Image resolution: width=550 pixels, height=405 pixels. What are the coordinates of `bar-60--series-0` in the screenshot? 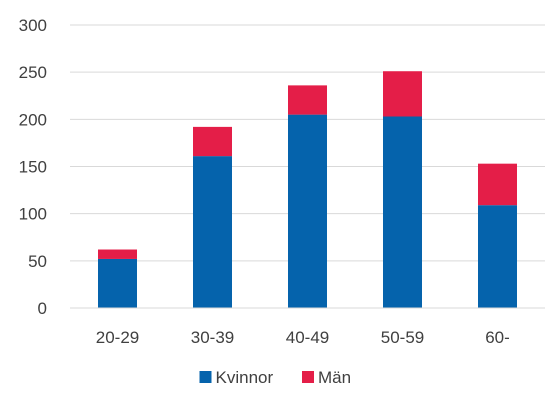 It's located at (497, 256).